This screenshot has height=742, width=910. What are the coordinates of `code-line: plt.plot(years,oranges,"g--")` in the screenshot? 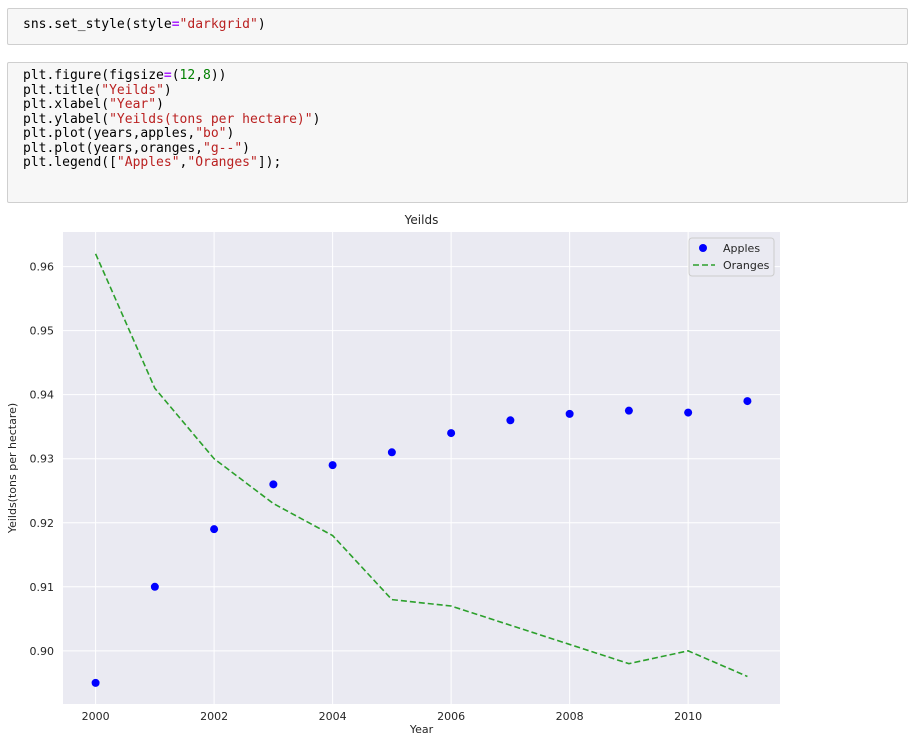 It's located at (171, 148).